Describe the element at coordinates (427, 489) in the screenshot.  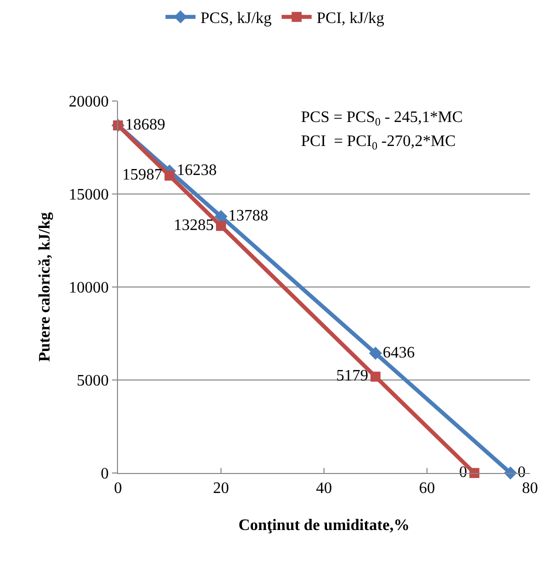
I see `x-tick-label: 60` at that location.